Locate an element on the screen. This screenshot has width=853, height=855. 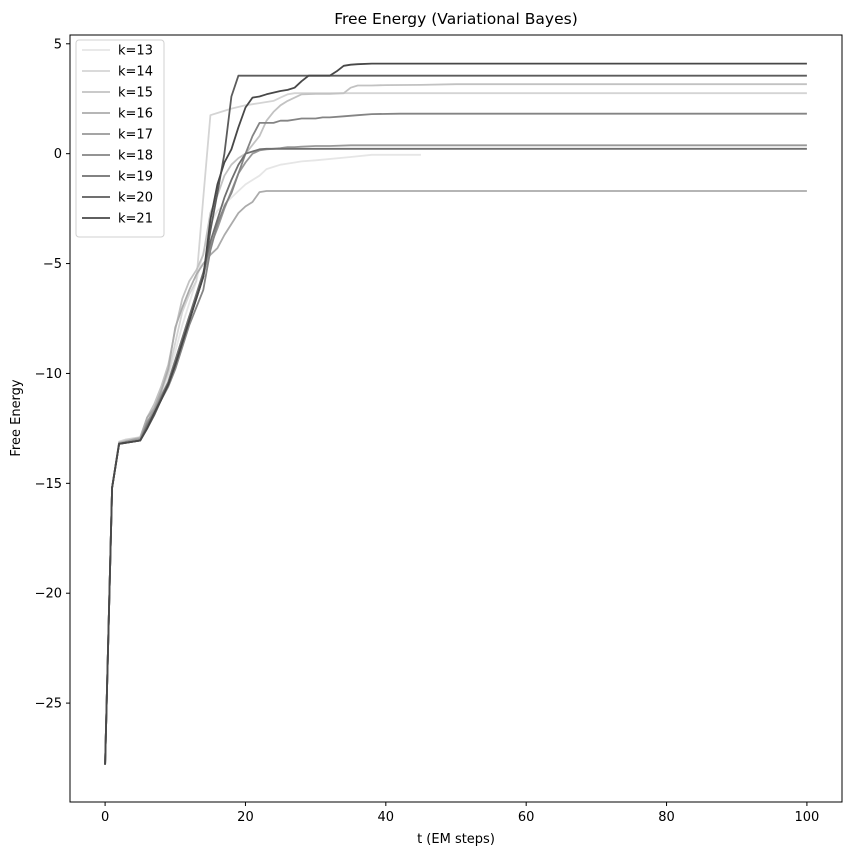
legend: k=13 k=14 k=15 k=16 k=17 k=18 k=19 k=20 k=21 is located at coordinates (120, 138).